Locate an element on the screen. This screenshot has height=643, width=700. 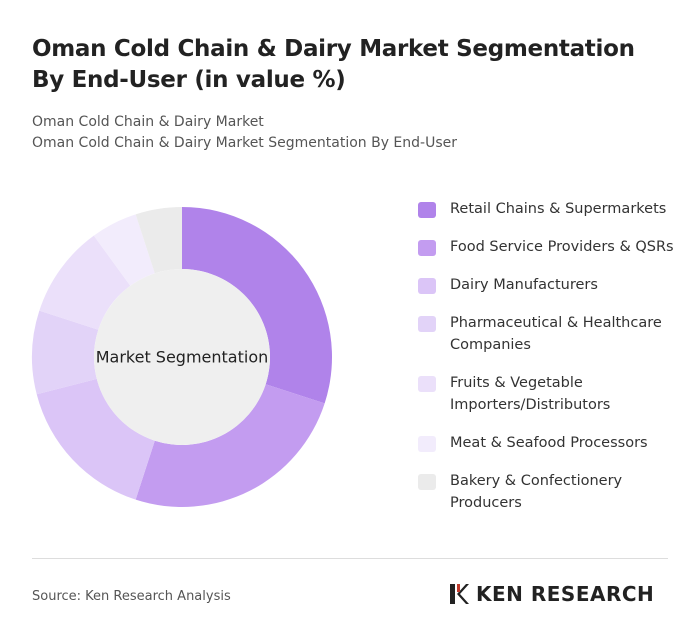
legend-label: Bakery & Confectionery Producers is located at coordinates (536, 492).